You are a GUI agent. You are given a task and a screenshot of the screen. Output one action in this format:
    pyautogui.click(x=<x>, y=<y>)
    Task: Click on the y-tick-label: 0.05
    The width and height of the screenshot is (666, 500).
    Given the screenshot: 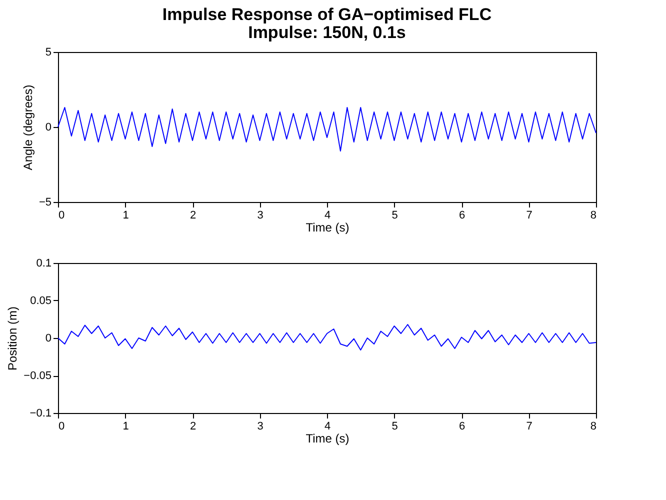 What is the action you would take?
    pyautogui.click(x=41, y=301)
    